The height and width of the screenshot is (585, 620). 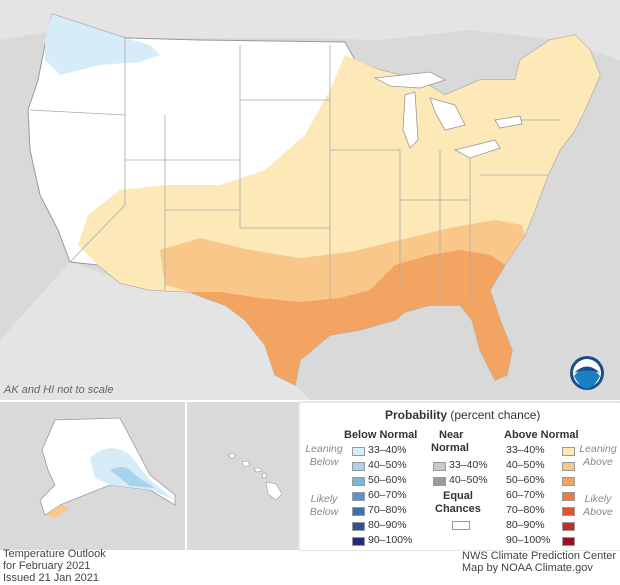 What do you see at coordinates (525, 450) in the screenshot?
I see `above-label-0: 33–40%` at bounding box center [525, 450].